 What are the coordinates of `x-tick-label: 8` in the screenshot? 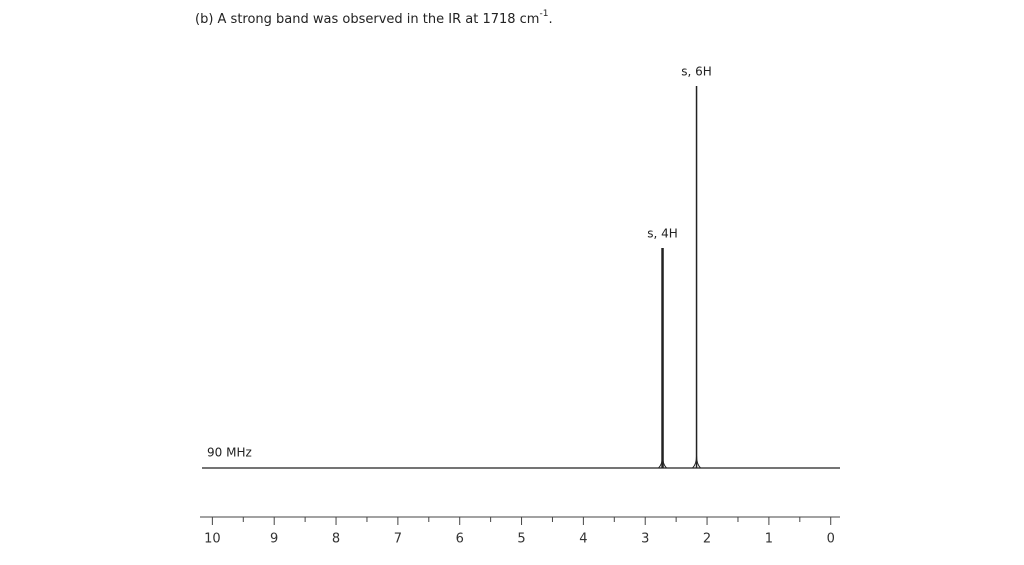 It's located at (336, 539).